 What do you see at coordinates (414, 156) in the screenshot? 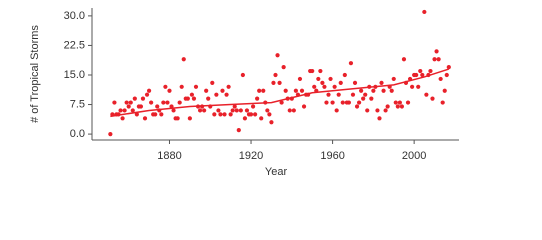
I see `x-tick-label: 2000` at bounding box center [414, 156].